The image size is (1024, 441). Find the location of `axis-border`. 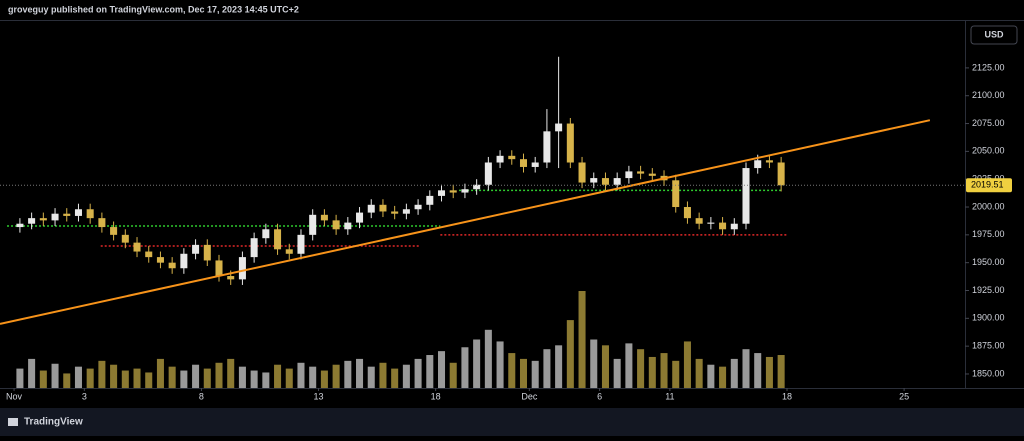

axis-border is located at coordinates (965, 204).